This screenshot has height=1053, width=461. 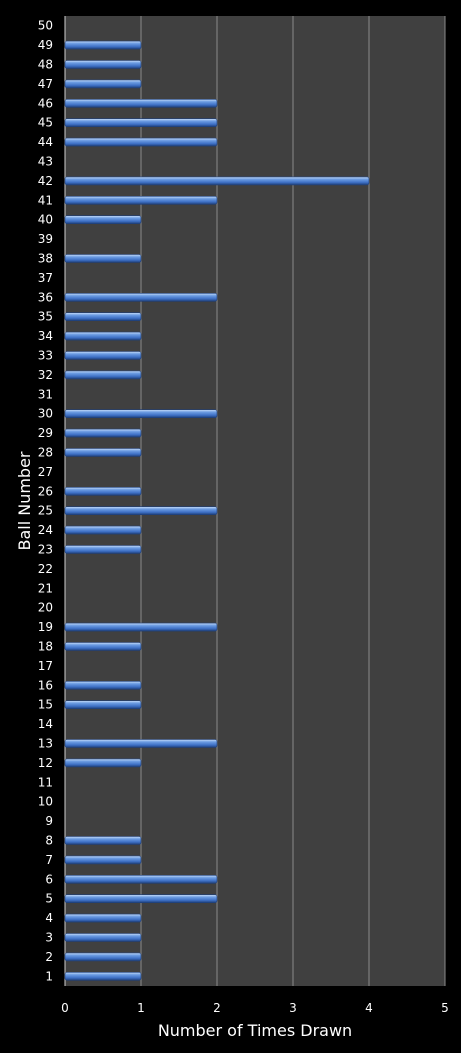 What do you see at coordinates (45, 530) in the screenshot?
I see `y-tick-label: 24` at bounding box center [45, 530].